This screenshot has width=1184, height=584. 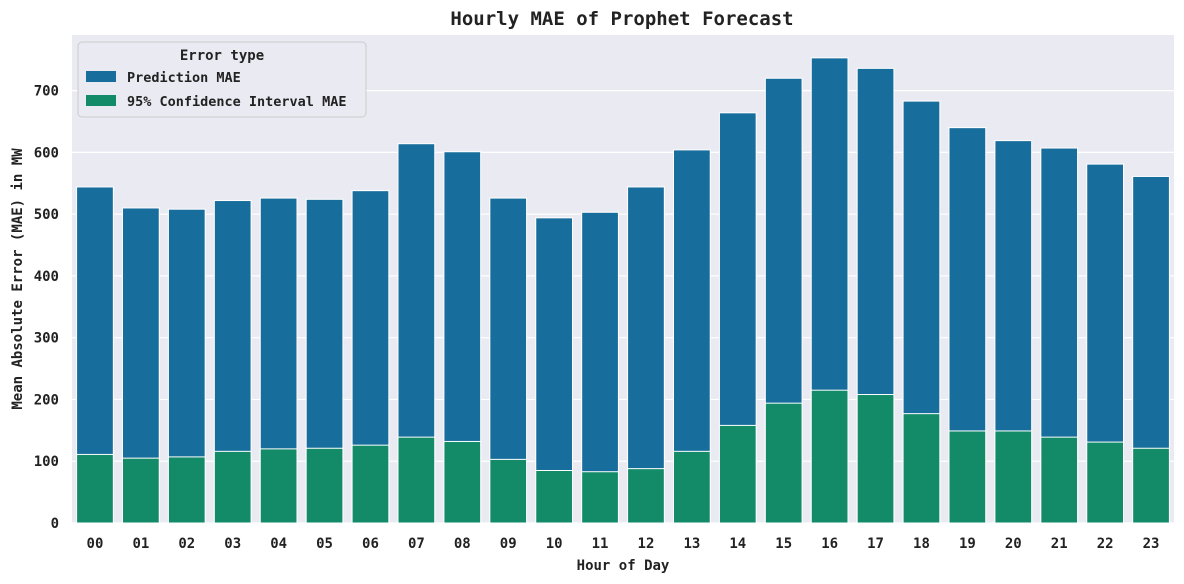 I want to click on y-tick-label: 700, so click(x=46, y=92).